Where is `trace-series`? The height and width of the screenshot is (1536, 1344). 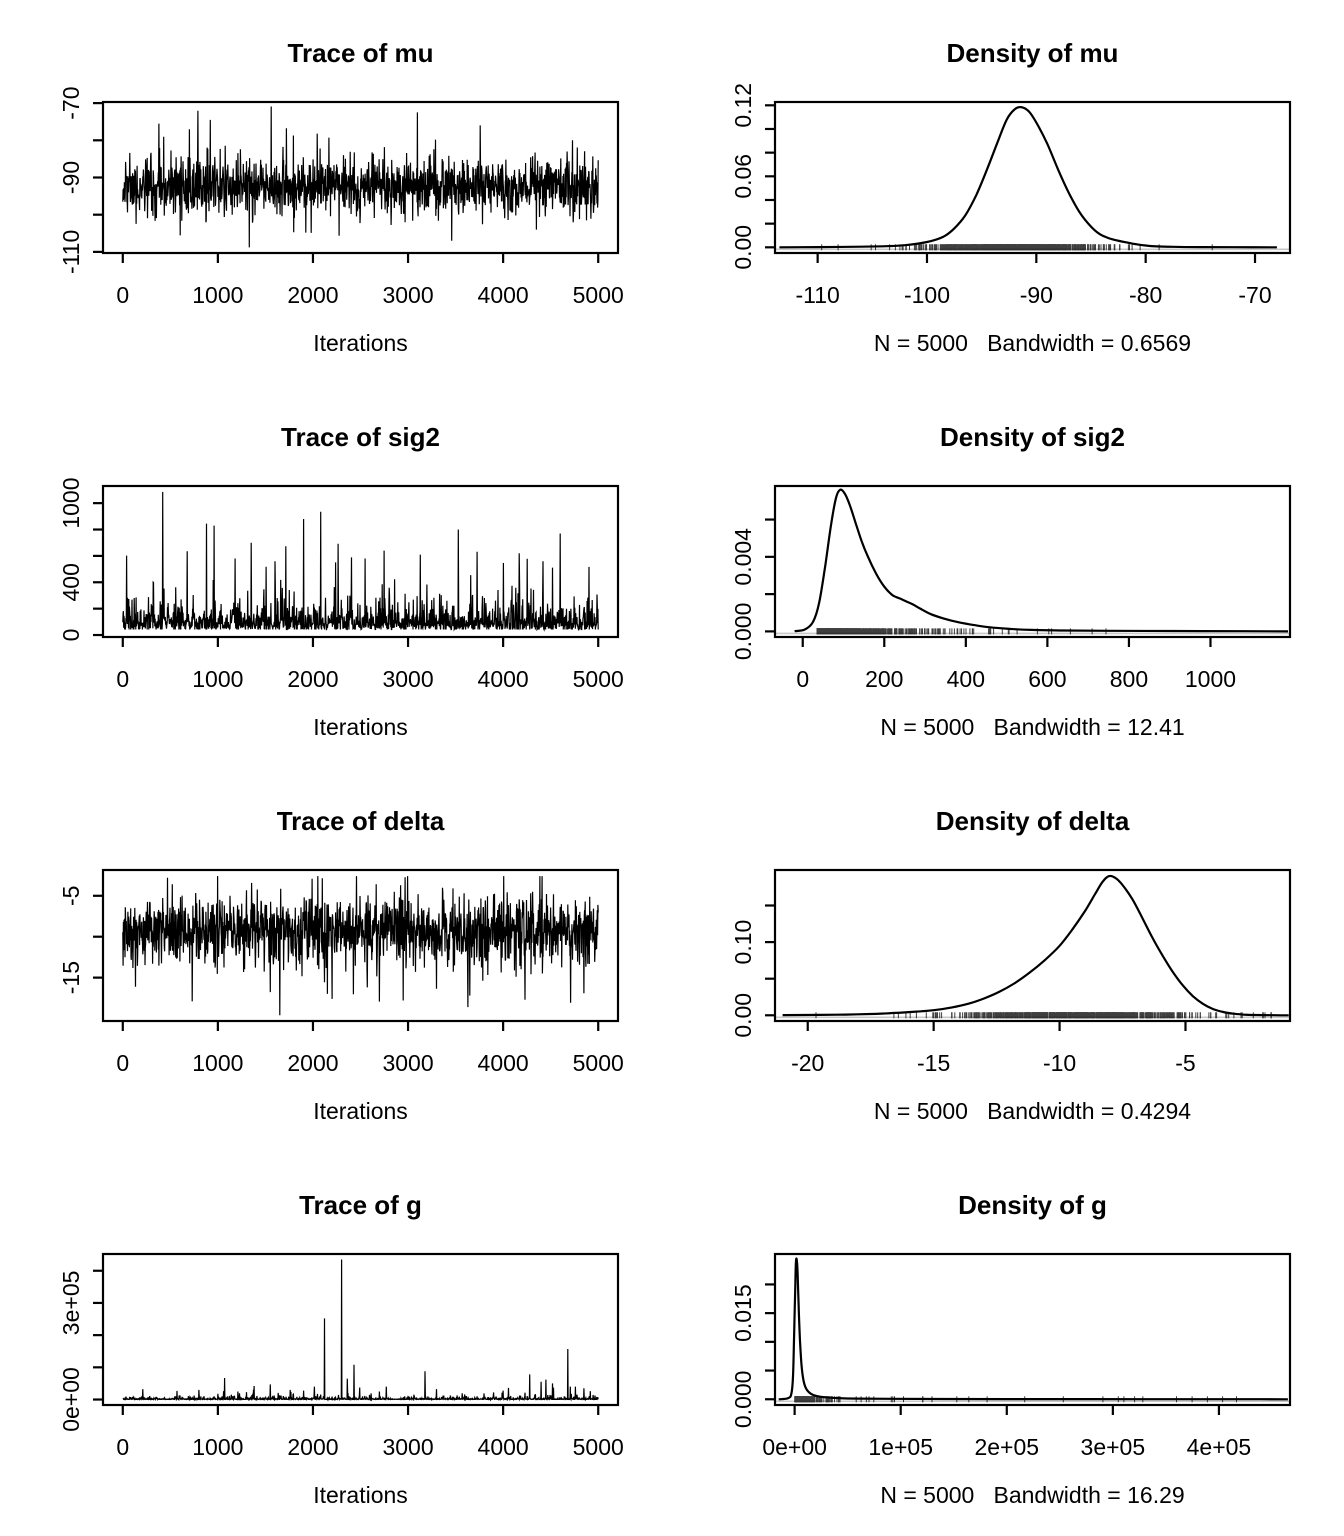 trace-series is located at coordinates (360, 177).